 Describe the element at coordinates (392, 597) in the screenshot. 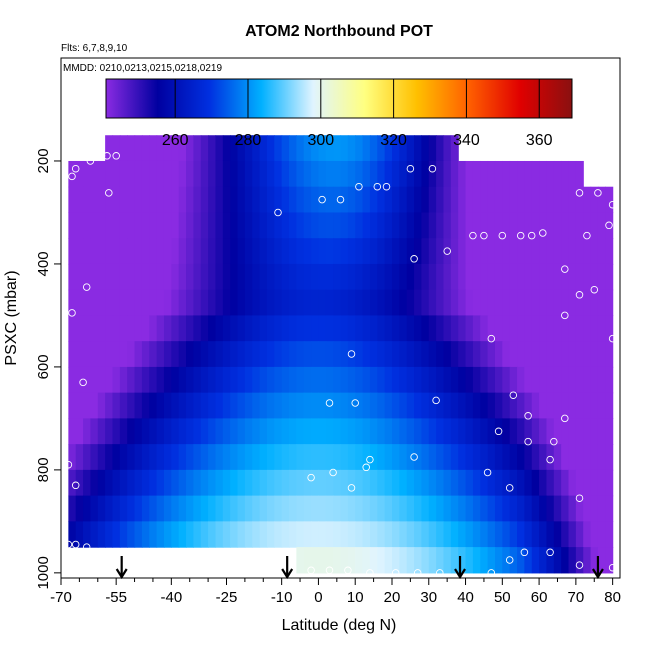

I see `x-tick-label: 20` at that location.